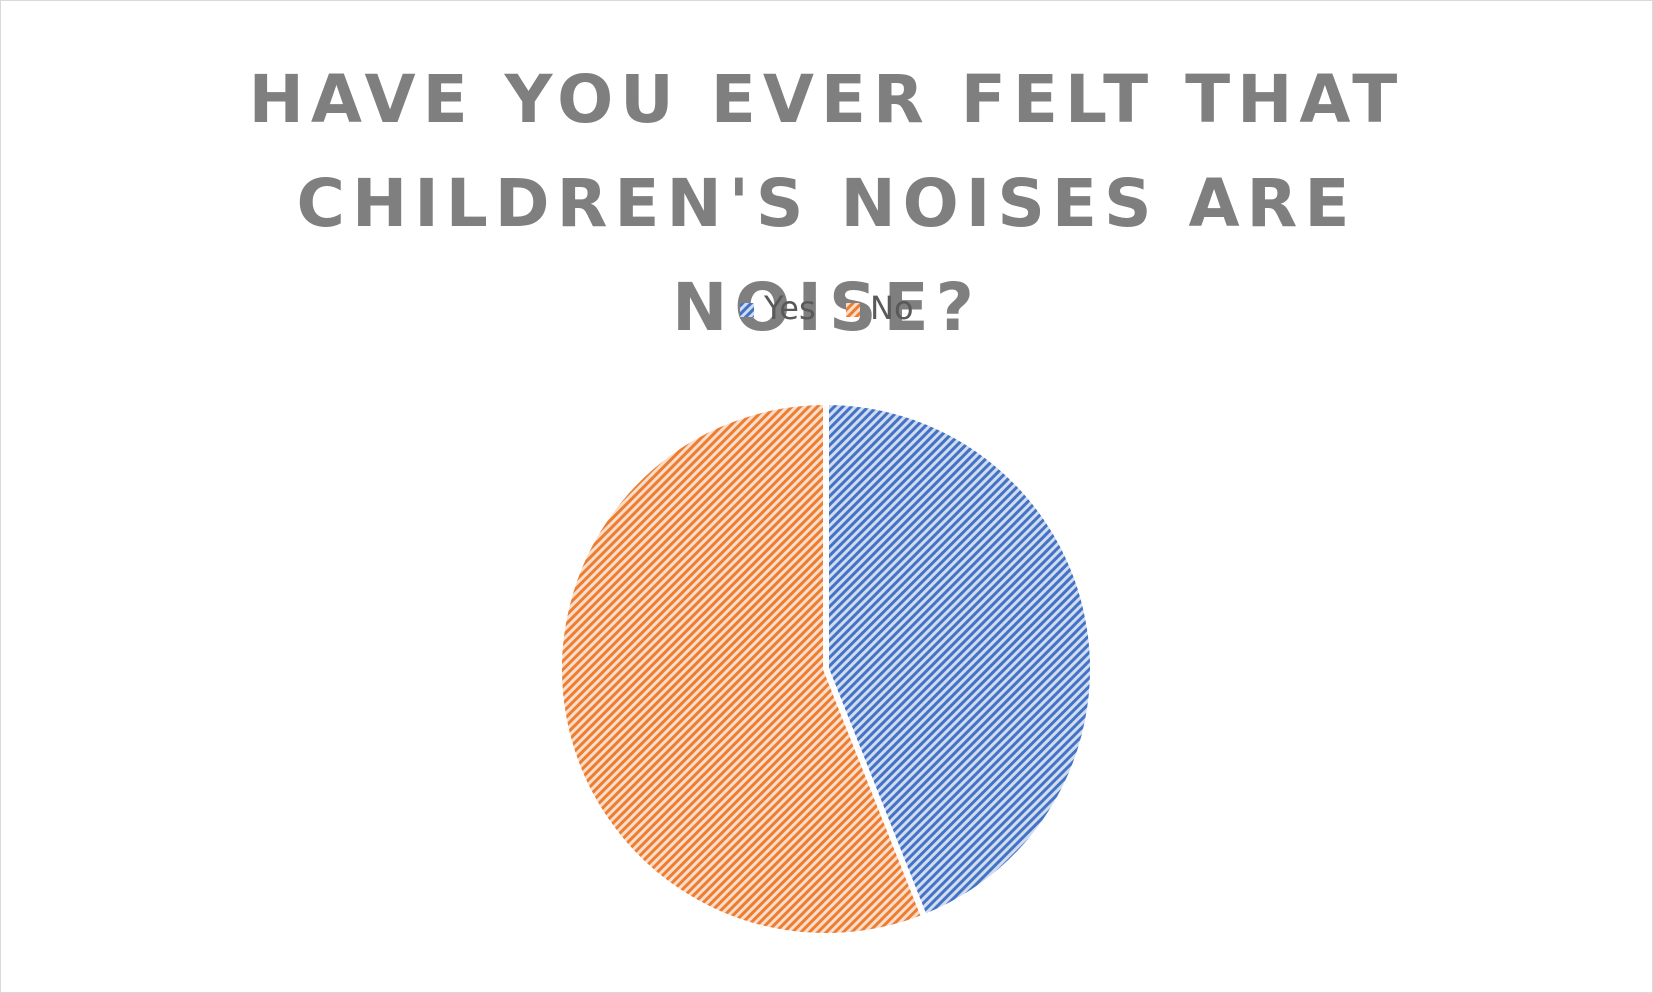 This screenshot has height=993, width=1653. Describe the element at coordinates (789, 308) in the screenshot. I see `legend-label: Yes` at that location.